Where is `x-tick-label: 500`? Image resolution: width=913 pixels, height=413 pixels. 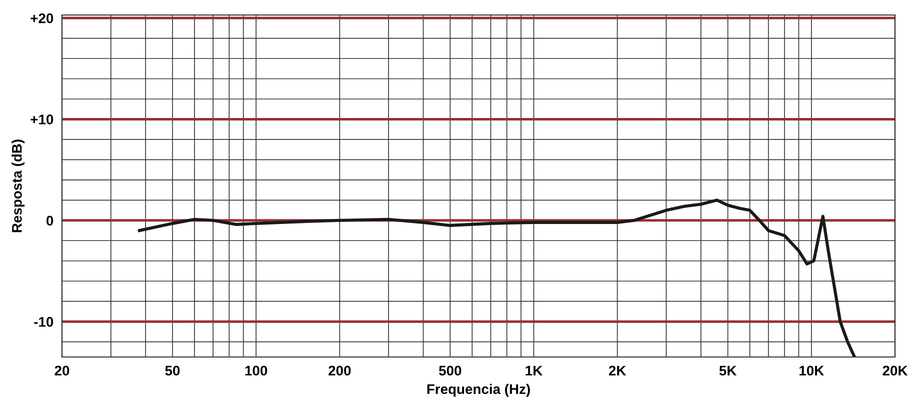 x-tick-label: 500 is located at coordinates (450, 371).